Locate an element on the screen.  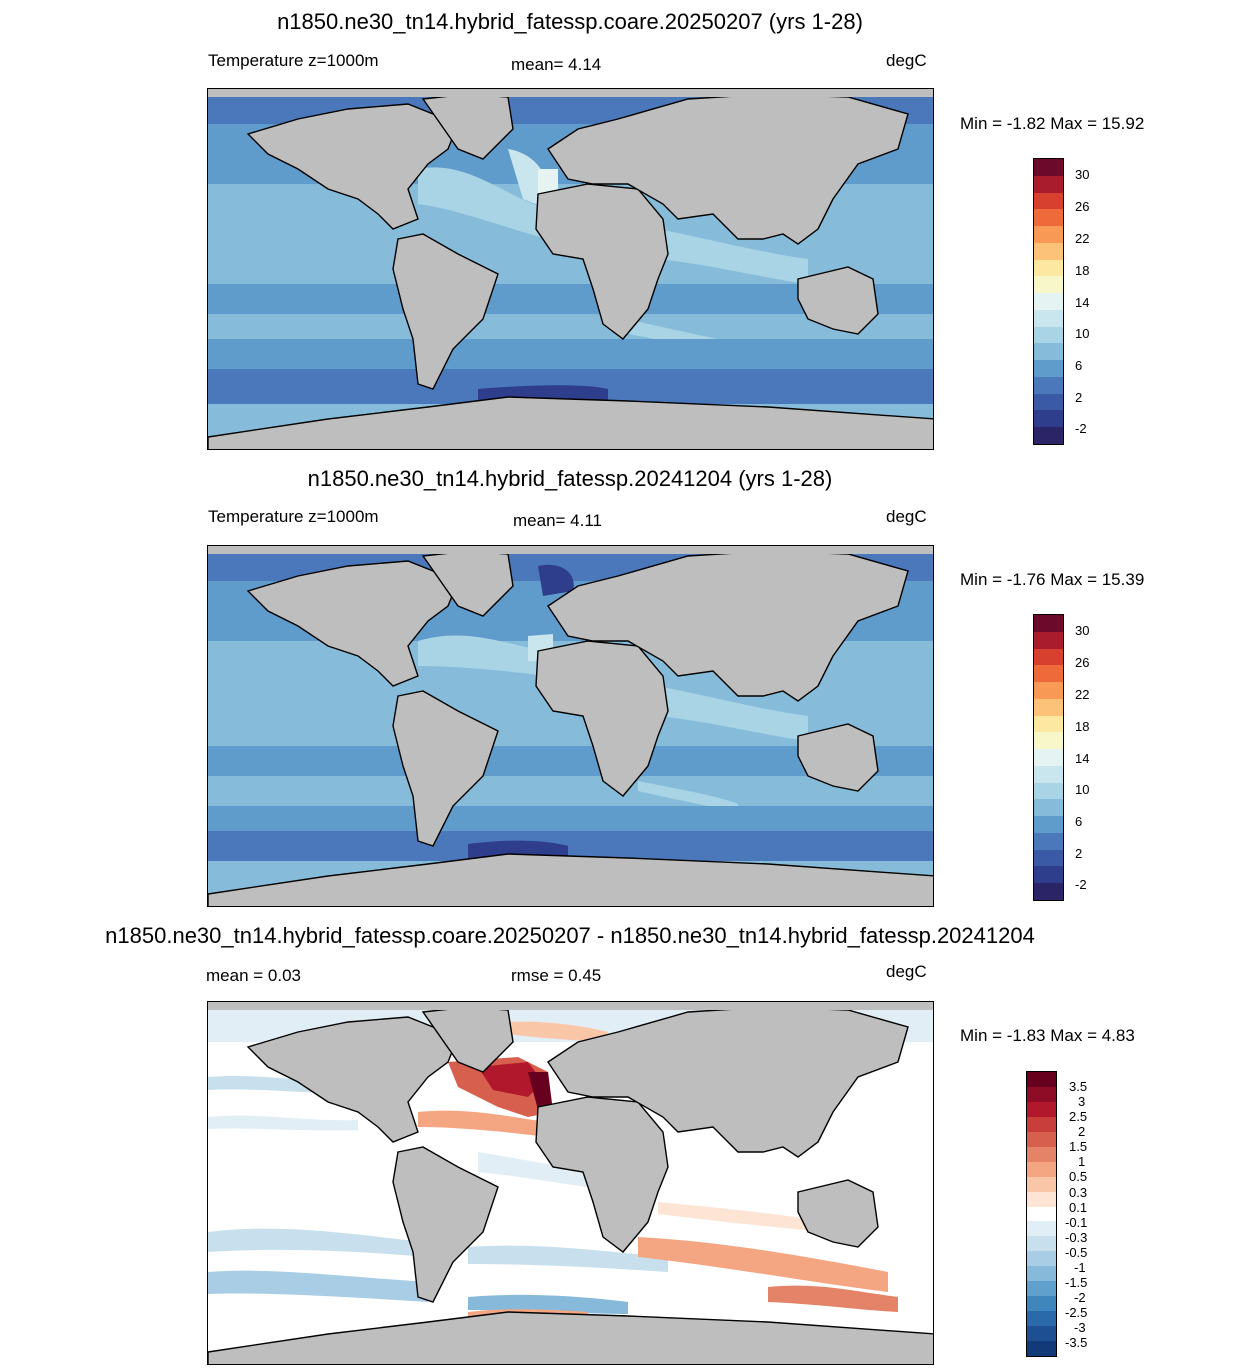
colorbar-tick: 3.5 is located at coordinates (1078, 1086).